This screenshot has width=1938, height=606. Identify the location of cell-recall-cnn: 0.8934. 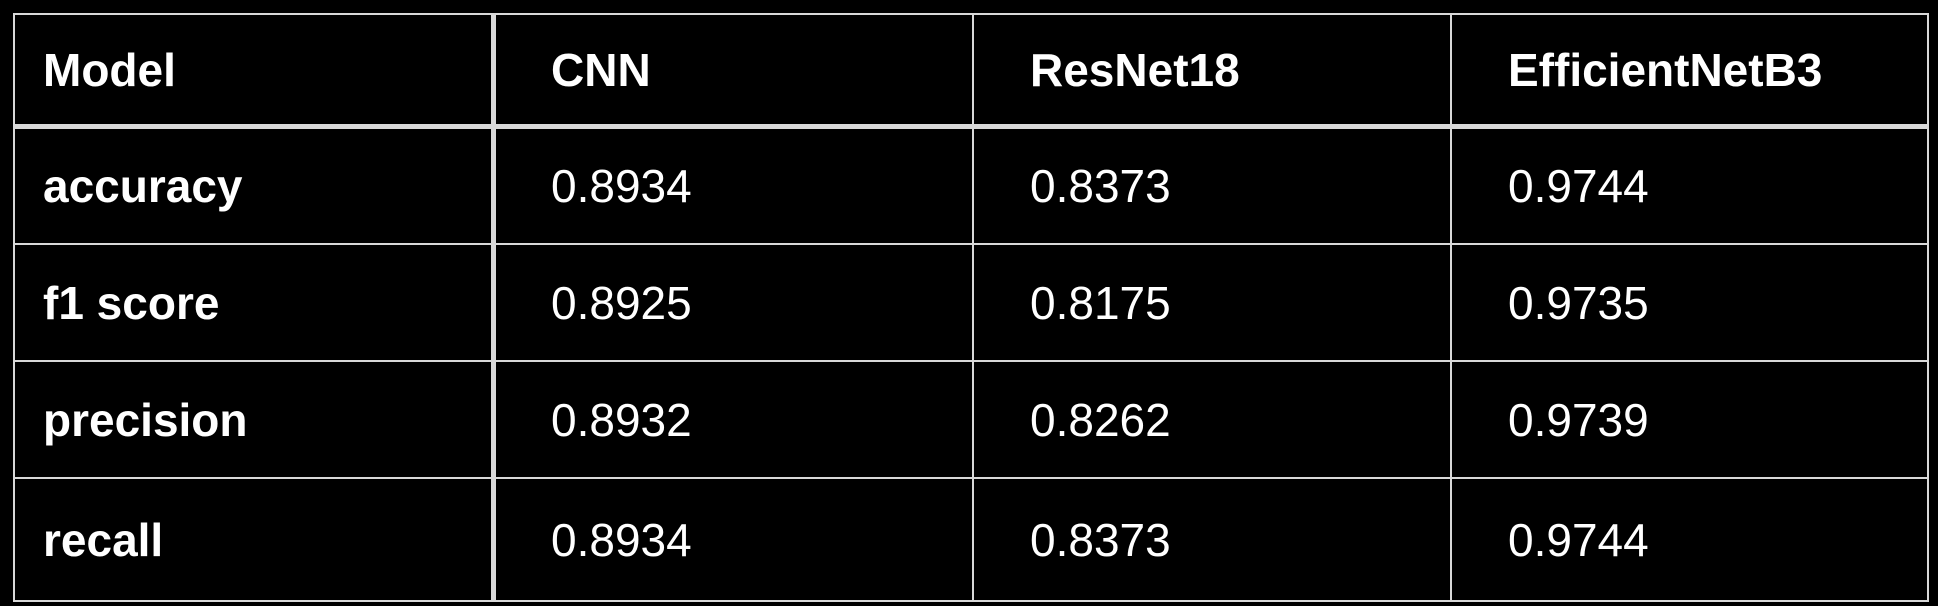
(735, 539).